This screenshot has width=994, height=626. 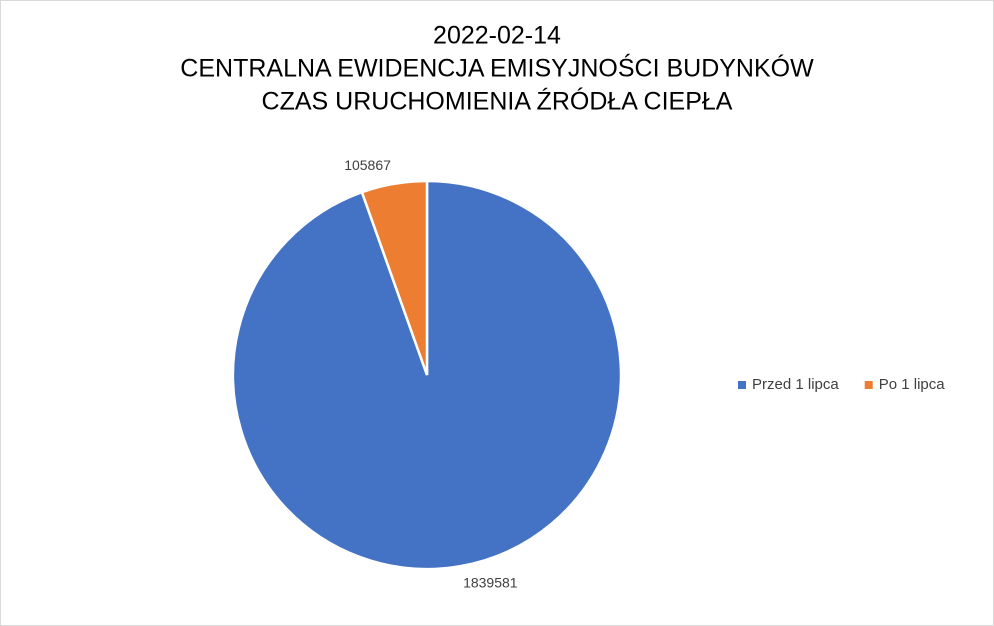 I want to click on chart-title: CZAS URUCHOMIENIA ŹRÓDŁA CIEPŁA, so click(x=497, y=101).